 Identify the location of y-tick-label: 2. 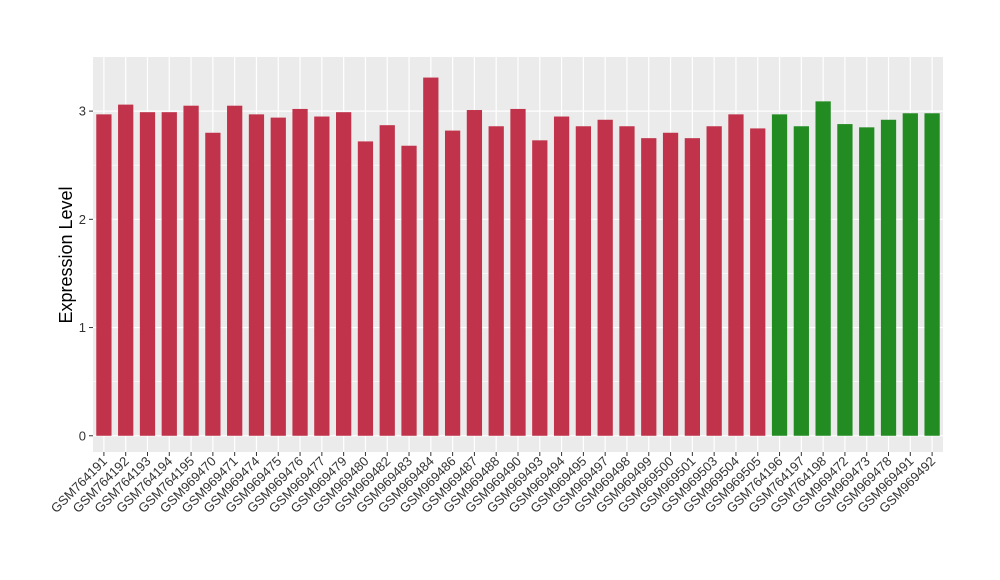
(82, 219).